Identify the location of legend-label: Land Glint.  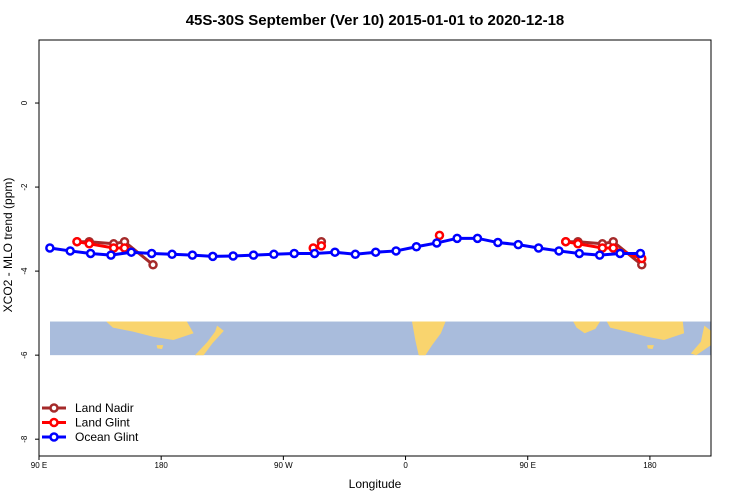
(102, 423).